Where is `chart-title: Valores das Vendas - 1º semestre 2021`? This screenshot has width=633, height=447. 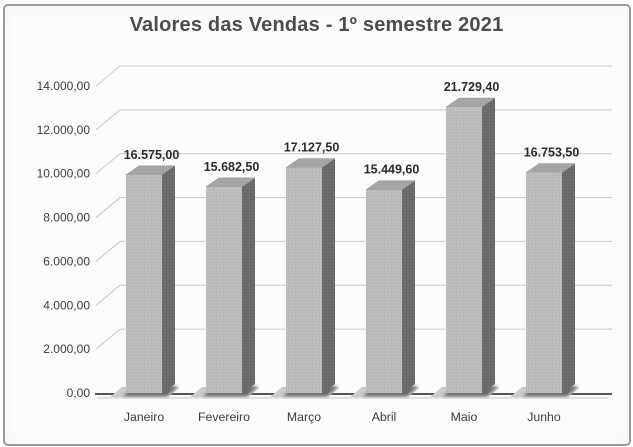 chart-title: Valores das Vendas - 1º semestre 2021 is located at coordinates (316, 25).